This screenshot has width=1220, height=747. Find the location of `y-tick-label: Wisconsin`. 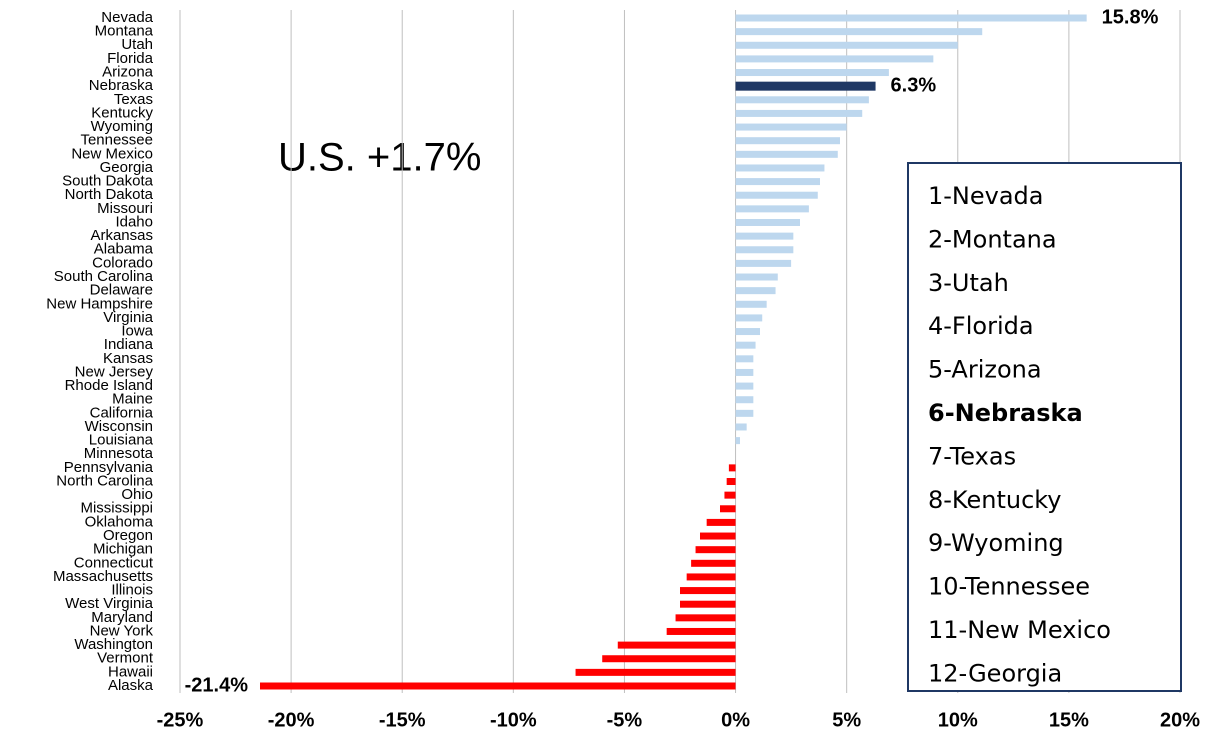

y-tick-label: Wisconsin is located at coordinates (119, 426).